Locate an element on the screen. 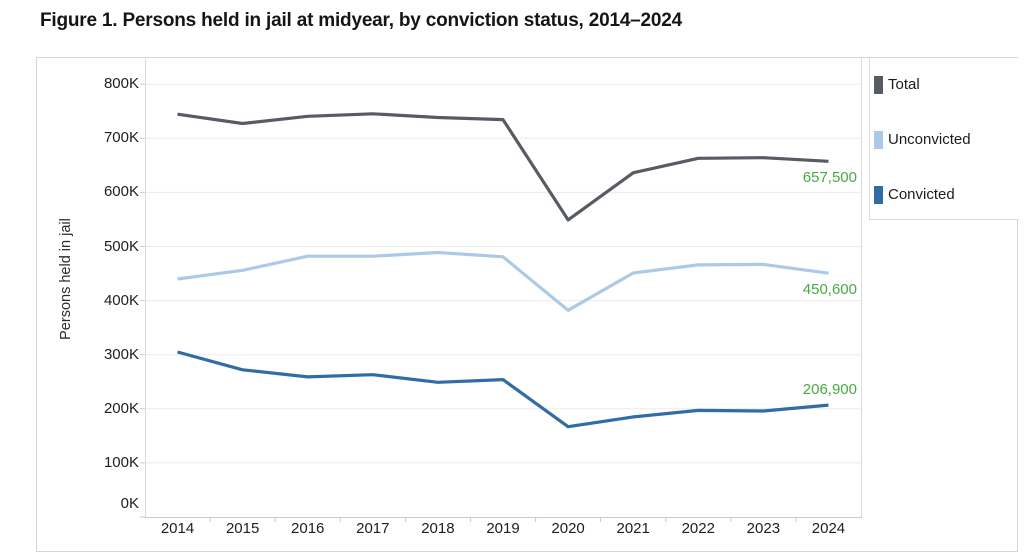  end-value-label-convicted: 206,900 is located at coordinates (829, 390).